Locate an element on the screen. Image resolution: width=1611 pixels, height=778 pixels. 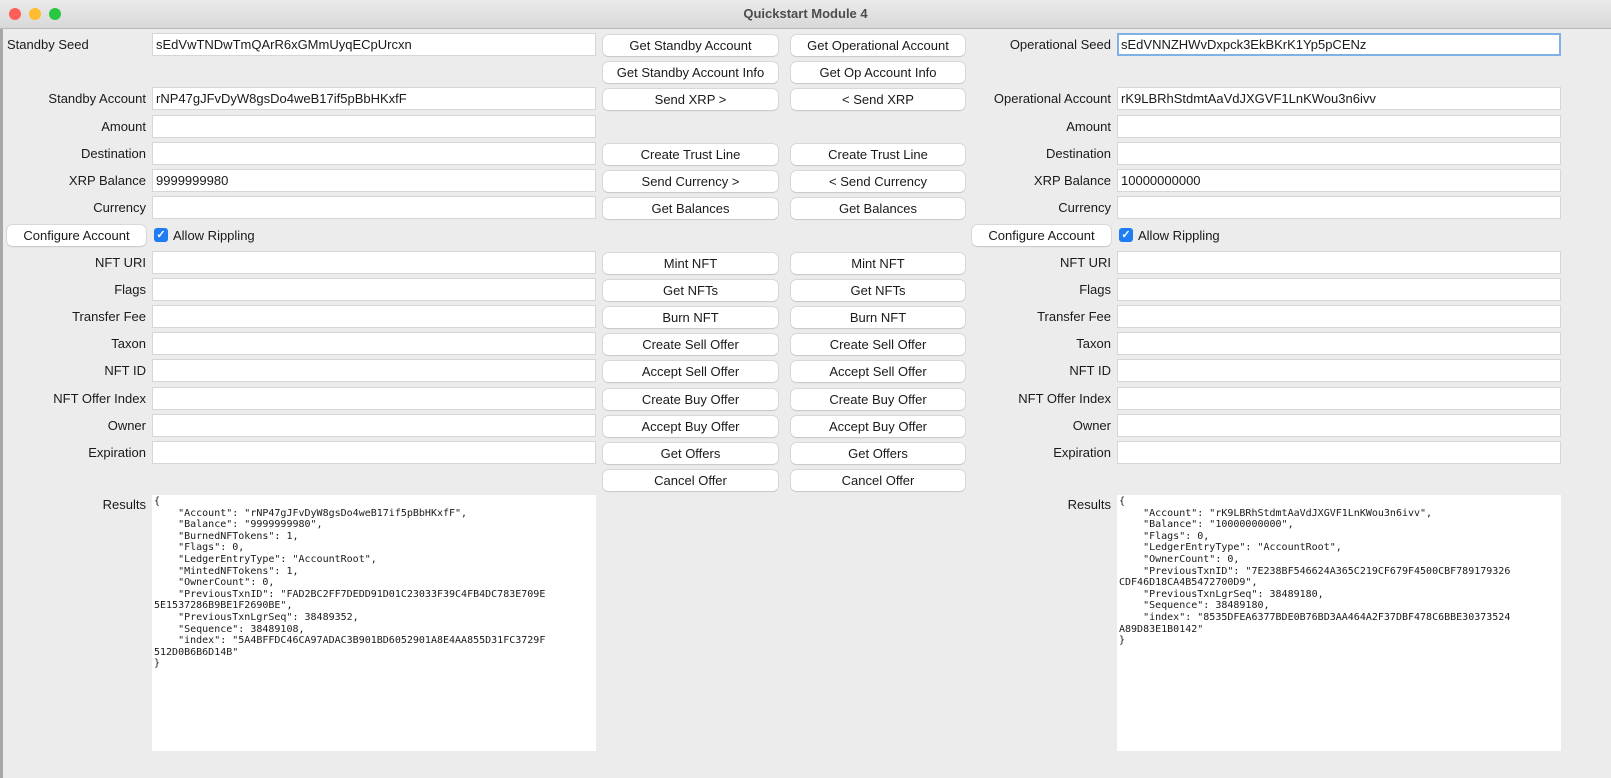
standby-currency-input is located at coordinates (374, 208).